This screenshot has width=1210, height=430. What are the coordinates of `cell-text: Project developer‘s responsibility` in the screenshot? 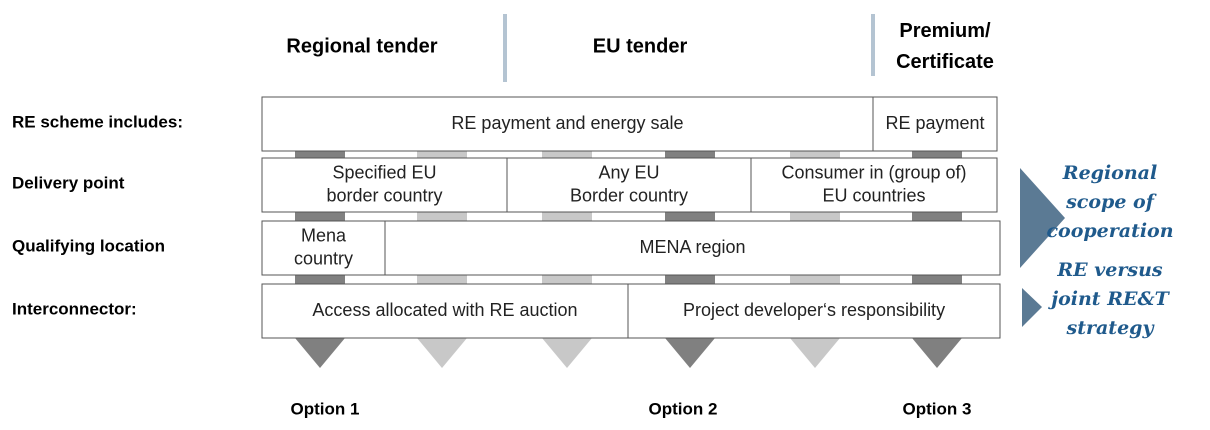 It's located at (814, 310).